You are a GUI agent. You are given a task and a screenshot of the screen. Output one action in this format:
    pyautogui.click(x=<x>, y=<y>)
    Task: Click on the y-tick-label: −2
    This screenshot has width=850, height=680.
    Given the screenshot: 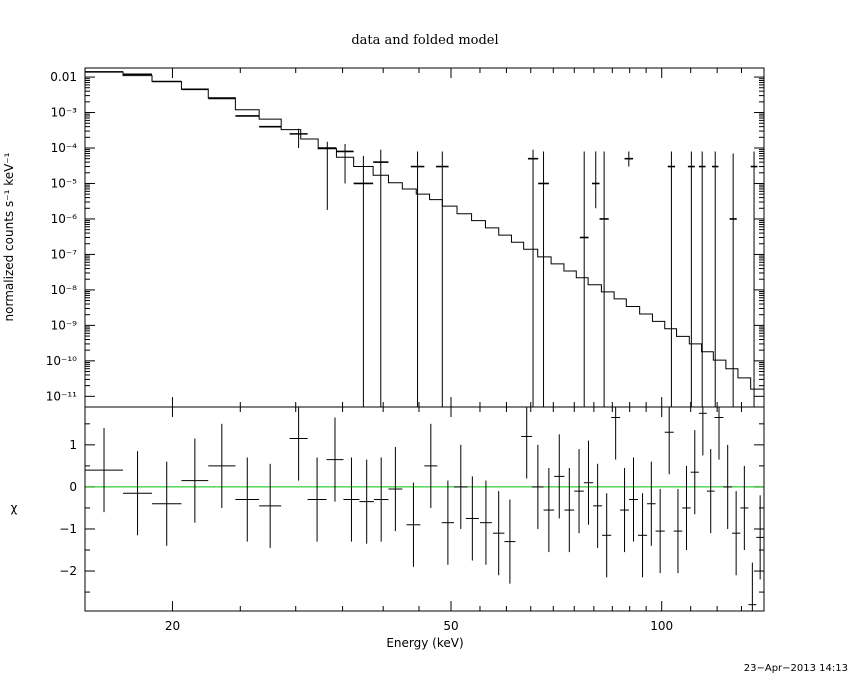 What is the action you would take?
    pyautogui.click(x=68, y=571)
    